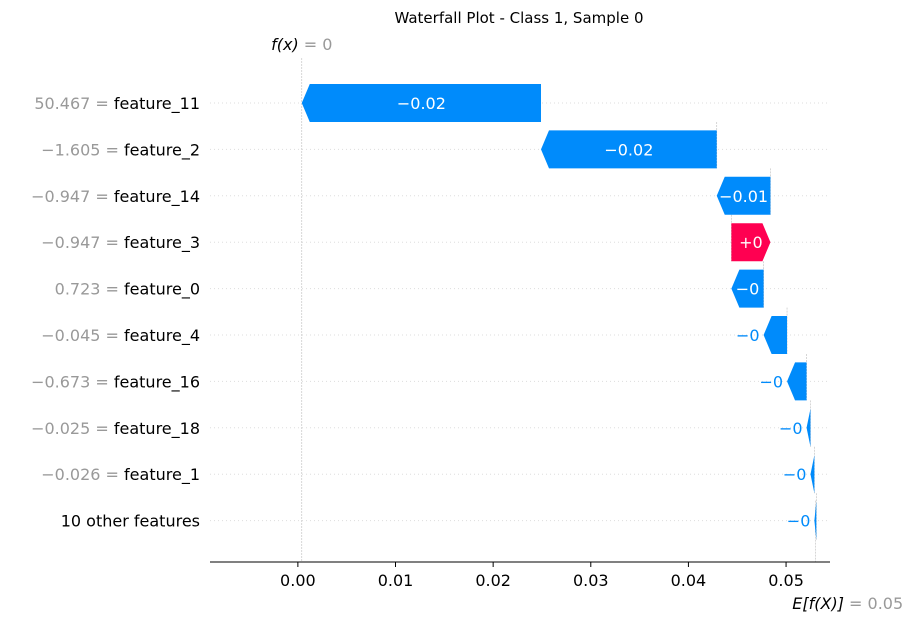  Describe the element at coordinates (162, 150) in the screenshot. I see `feature-name-label: feature_2` at that location.